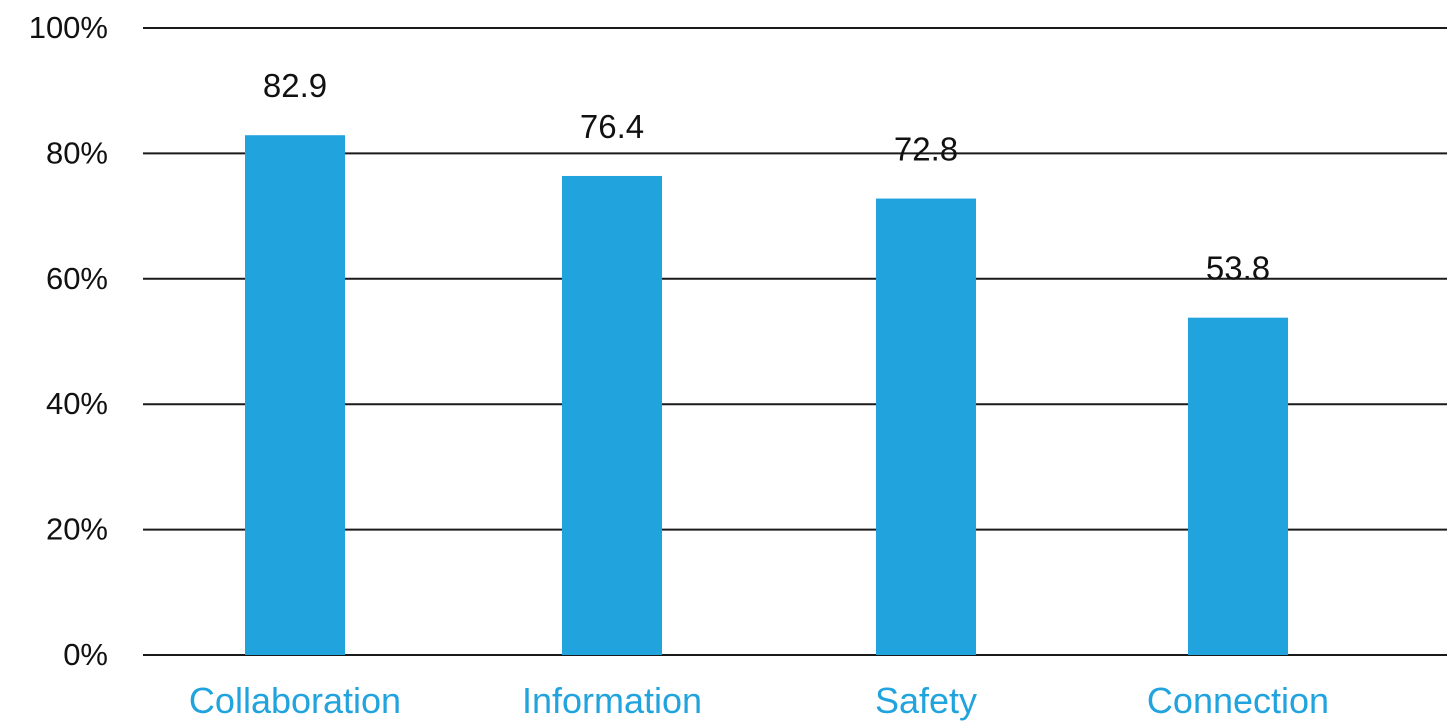 Image resolution: width=1453 pixels, height=726 pixels. What do you see at coordinates (1238, 700) in the screenshot?
I see `x-tick-label: Connection` at bounding box center [1238, 700].